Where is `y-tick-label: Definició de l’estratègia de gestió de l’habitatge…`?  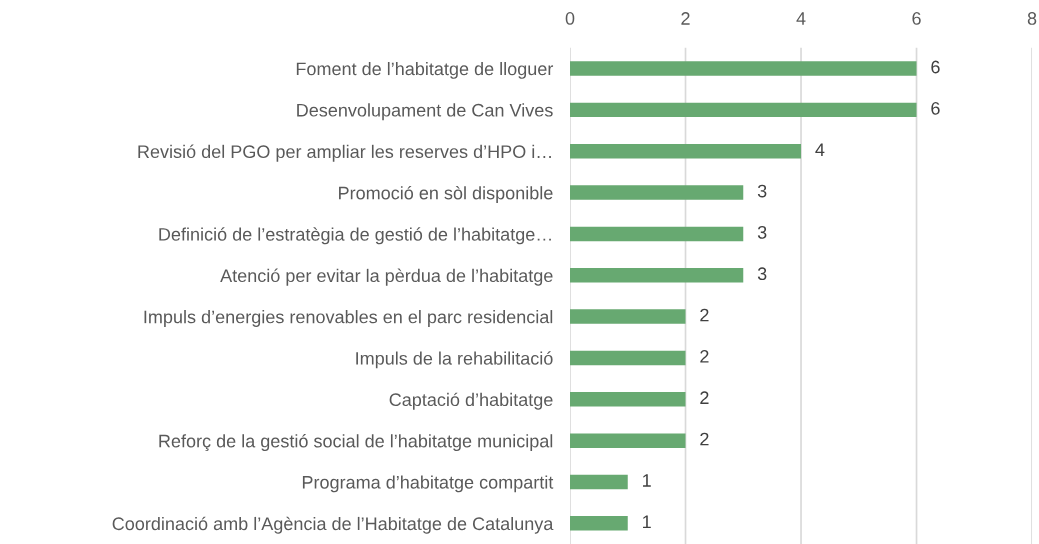
y-tick-label: Definició de l’estratègia de gestió de l’habitatge… is located at coordinates (355, 236).